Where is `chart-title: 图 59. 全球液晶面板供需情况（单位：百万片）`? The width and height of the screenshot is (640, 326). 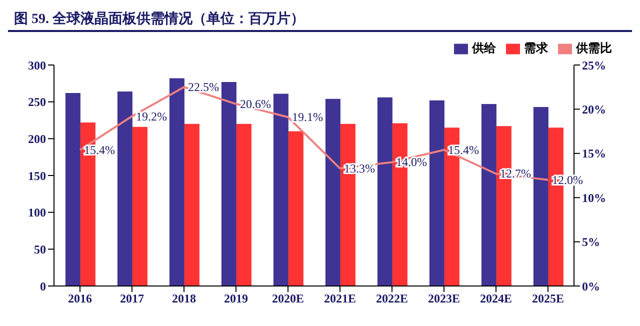 chart-title: 图 59. 全球液晶面板供需情况（单位：百万片） is located at coordinates (320, 20).